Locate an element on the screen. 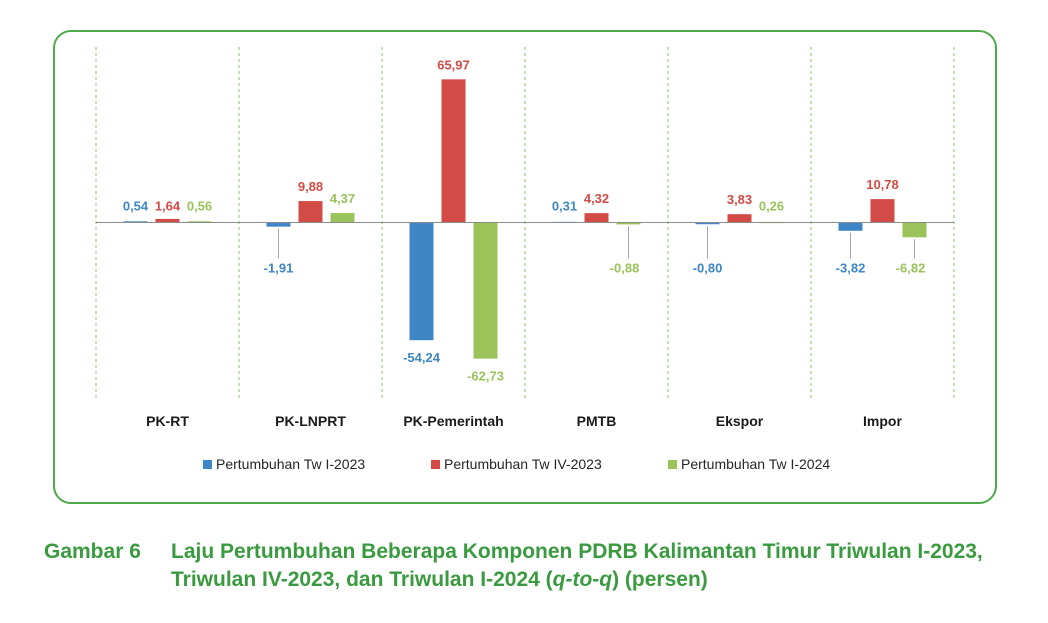  category-label: Ekspor is located at coordinates (740, 421).